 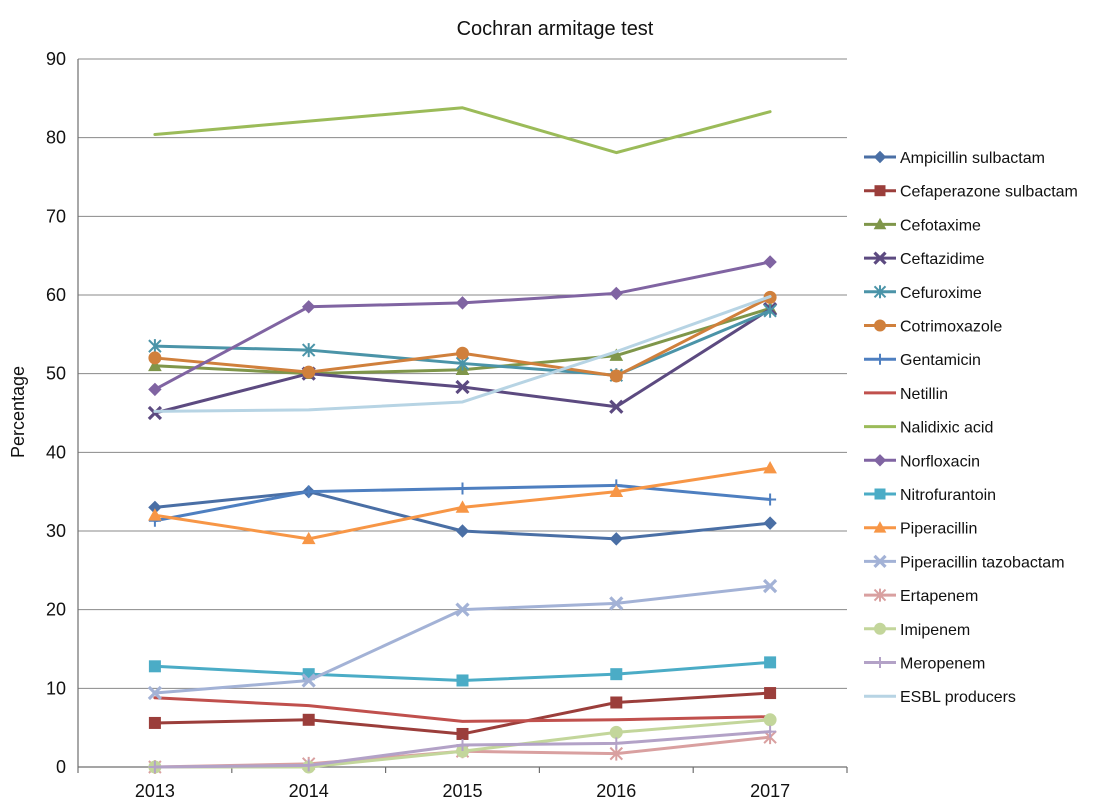 I want to click on y-tick-label: 10, so click(x=56, y=688).